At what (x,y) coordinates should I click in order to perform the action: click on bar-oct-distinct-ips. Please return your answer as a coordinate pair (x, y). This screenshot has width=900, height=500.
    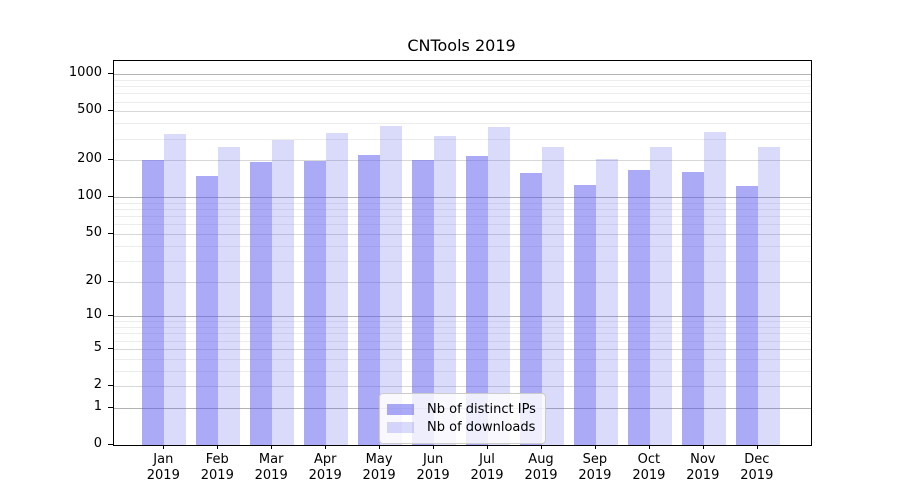
    Looking at the image, I should click on (638, 307).